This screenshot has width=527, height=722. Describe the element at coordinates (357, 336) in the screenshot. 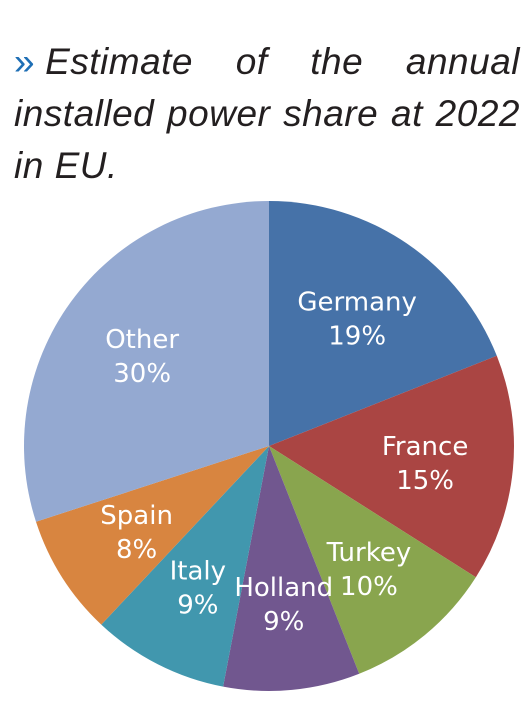

I see `label-germany-value: 19%` at that location.